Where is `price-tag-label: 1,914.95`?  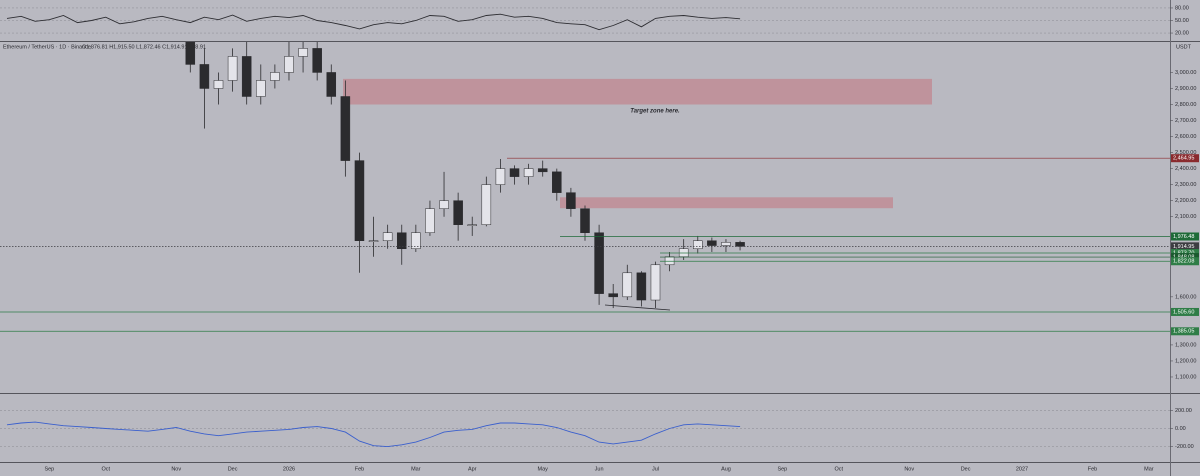
price-tag-label: 1,914.95 is located at coordinates (1183, 247).